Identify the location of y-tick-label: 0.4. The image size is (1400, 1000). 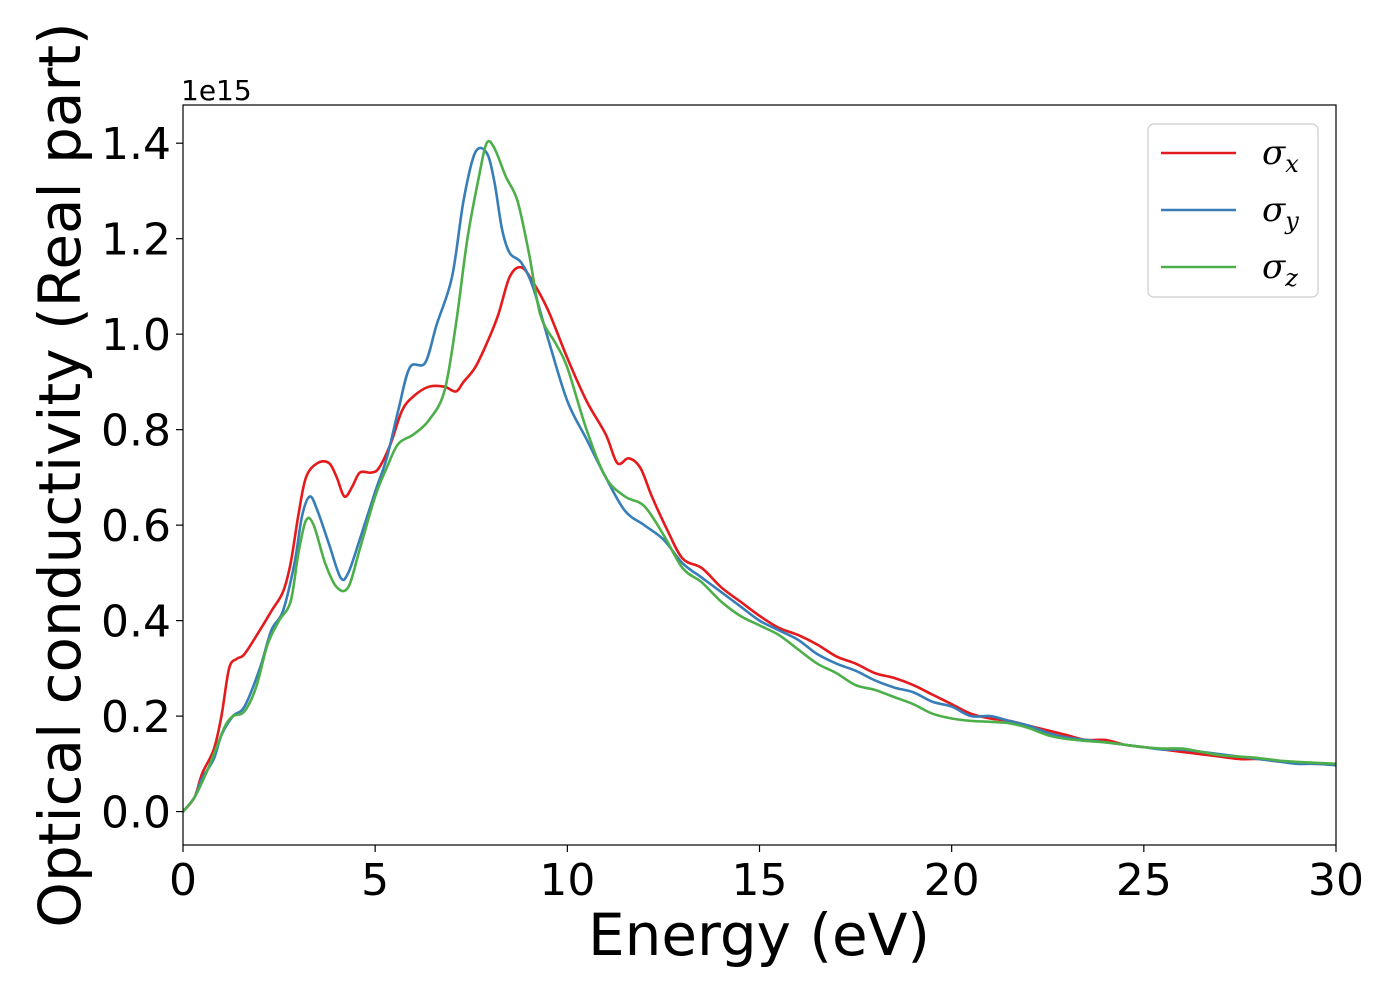
(136, 622).